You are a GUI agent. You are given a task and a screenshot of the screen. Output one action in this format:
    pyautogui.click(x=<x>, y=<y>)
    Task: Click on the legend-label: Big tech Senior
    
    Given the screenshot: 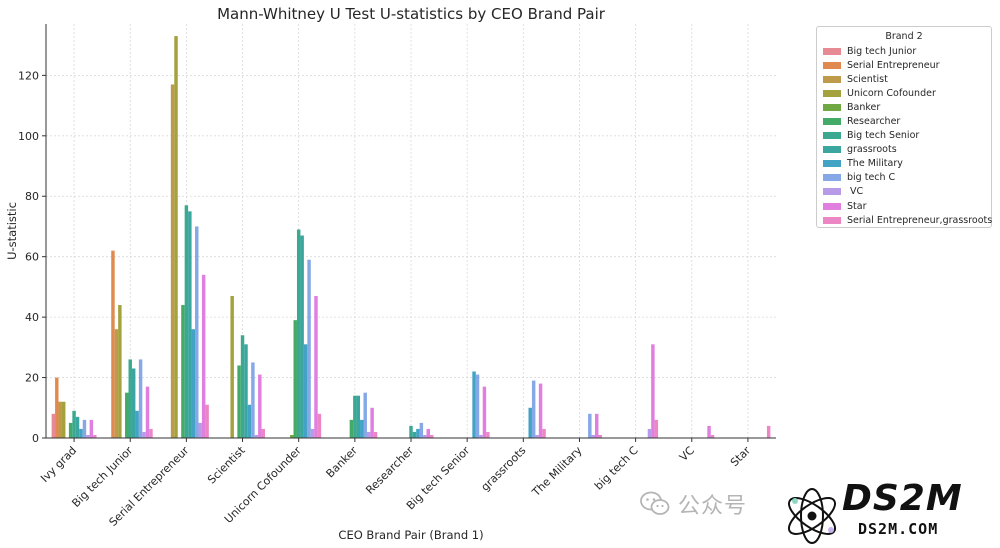 What is the action you would take?
    pyautogui.click(x=883, y=136)
    